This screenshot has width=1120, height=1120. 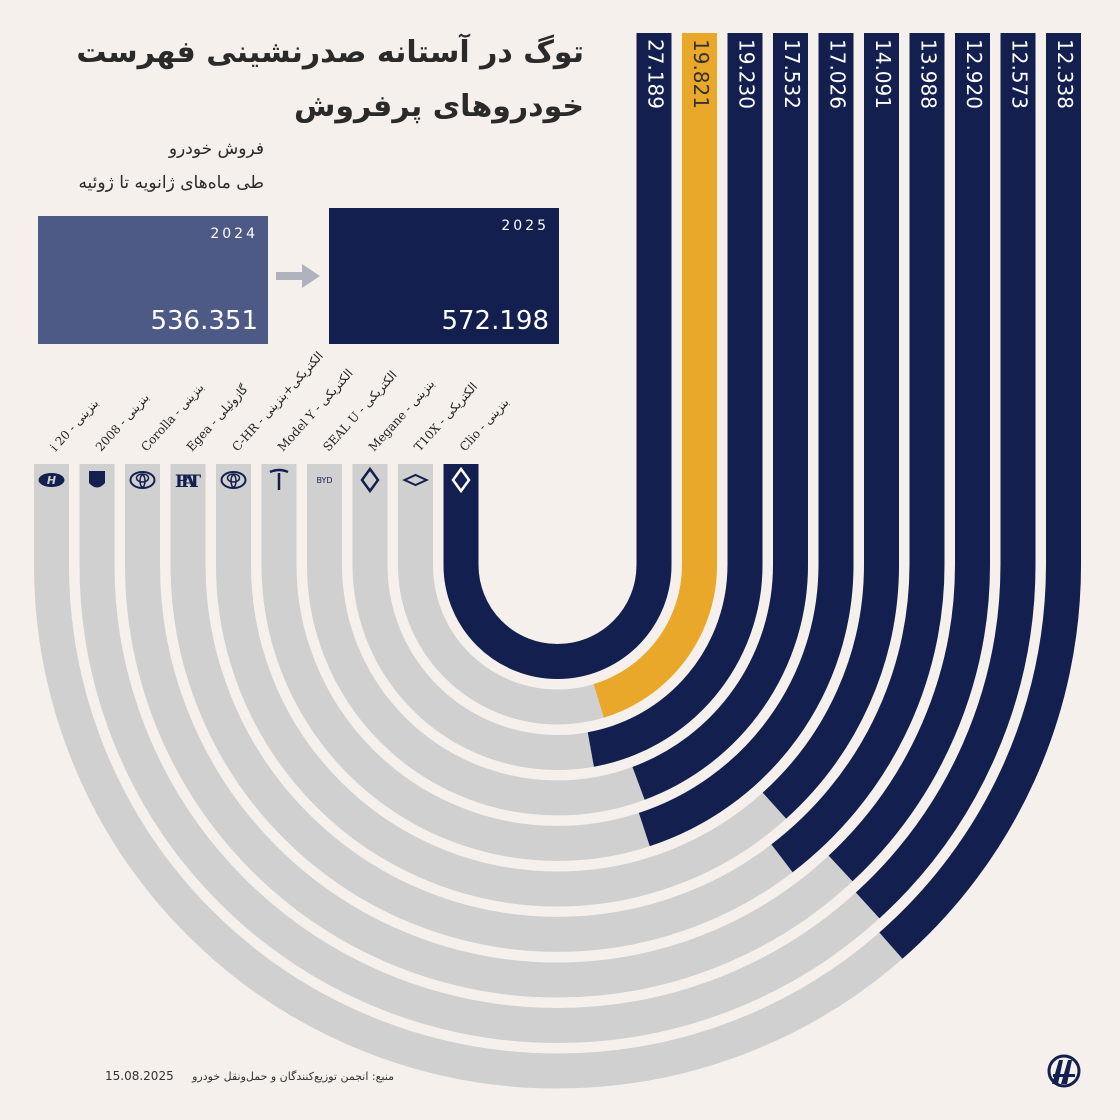 I want to click on svg-text: FIAT, so click(x=188, y=482).